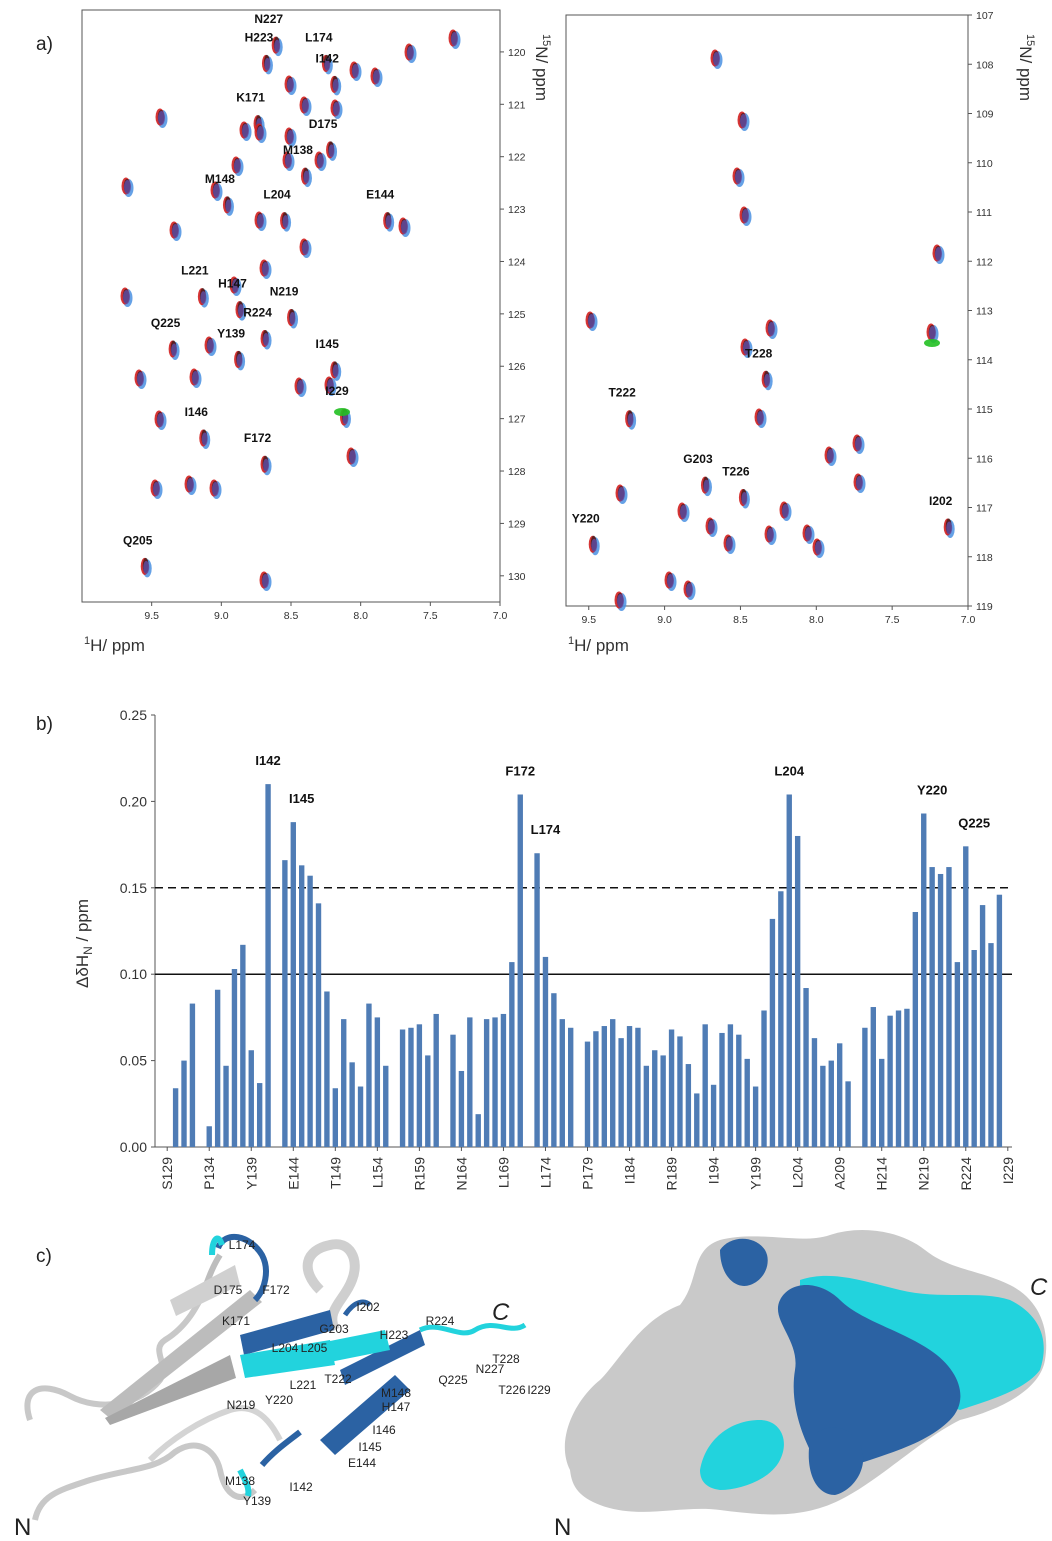  Describe the element at coordinates (362, 1463) in the screenshot. I see `ribbon-label: E144` at that location.